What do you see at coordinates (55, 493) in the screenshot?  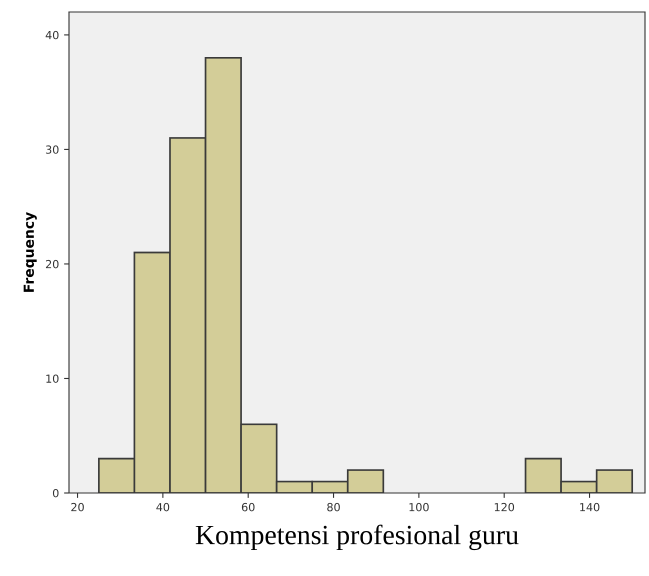 I see `y-tick-label: 0` at bounding box center [55, 493].